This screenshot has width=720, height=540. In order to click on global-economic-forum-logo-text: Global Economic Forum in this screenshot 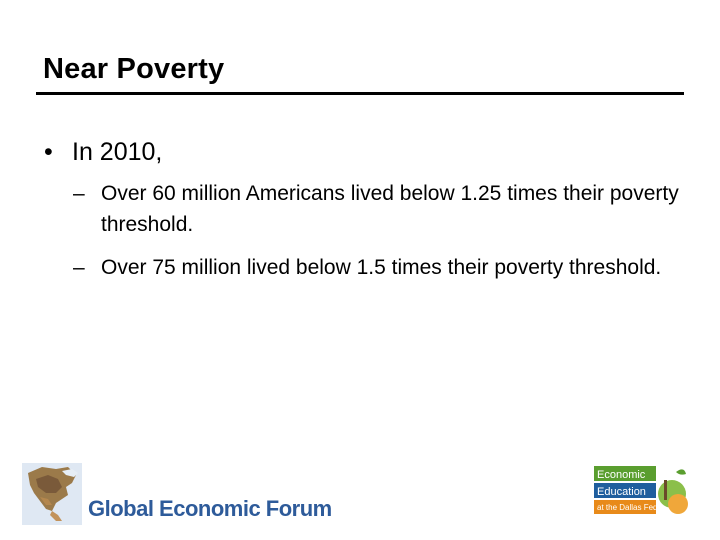, I will do `click(210, 508)`.